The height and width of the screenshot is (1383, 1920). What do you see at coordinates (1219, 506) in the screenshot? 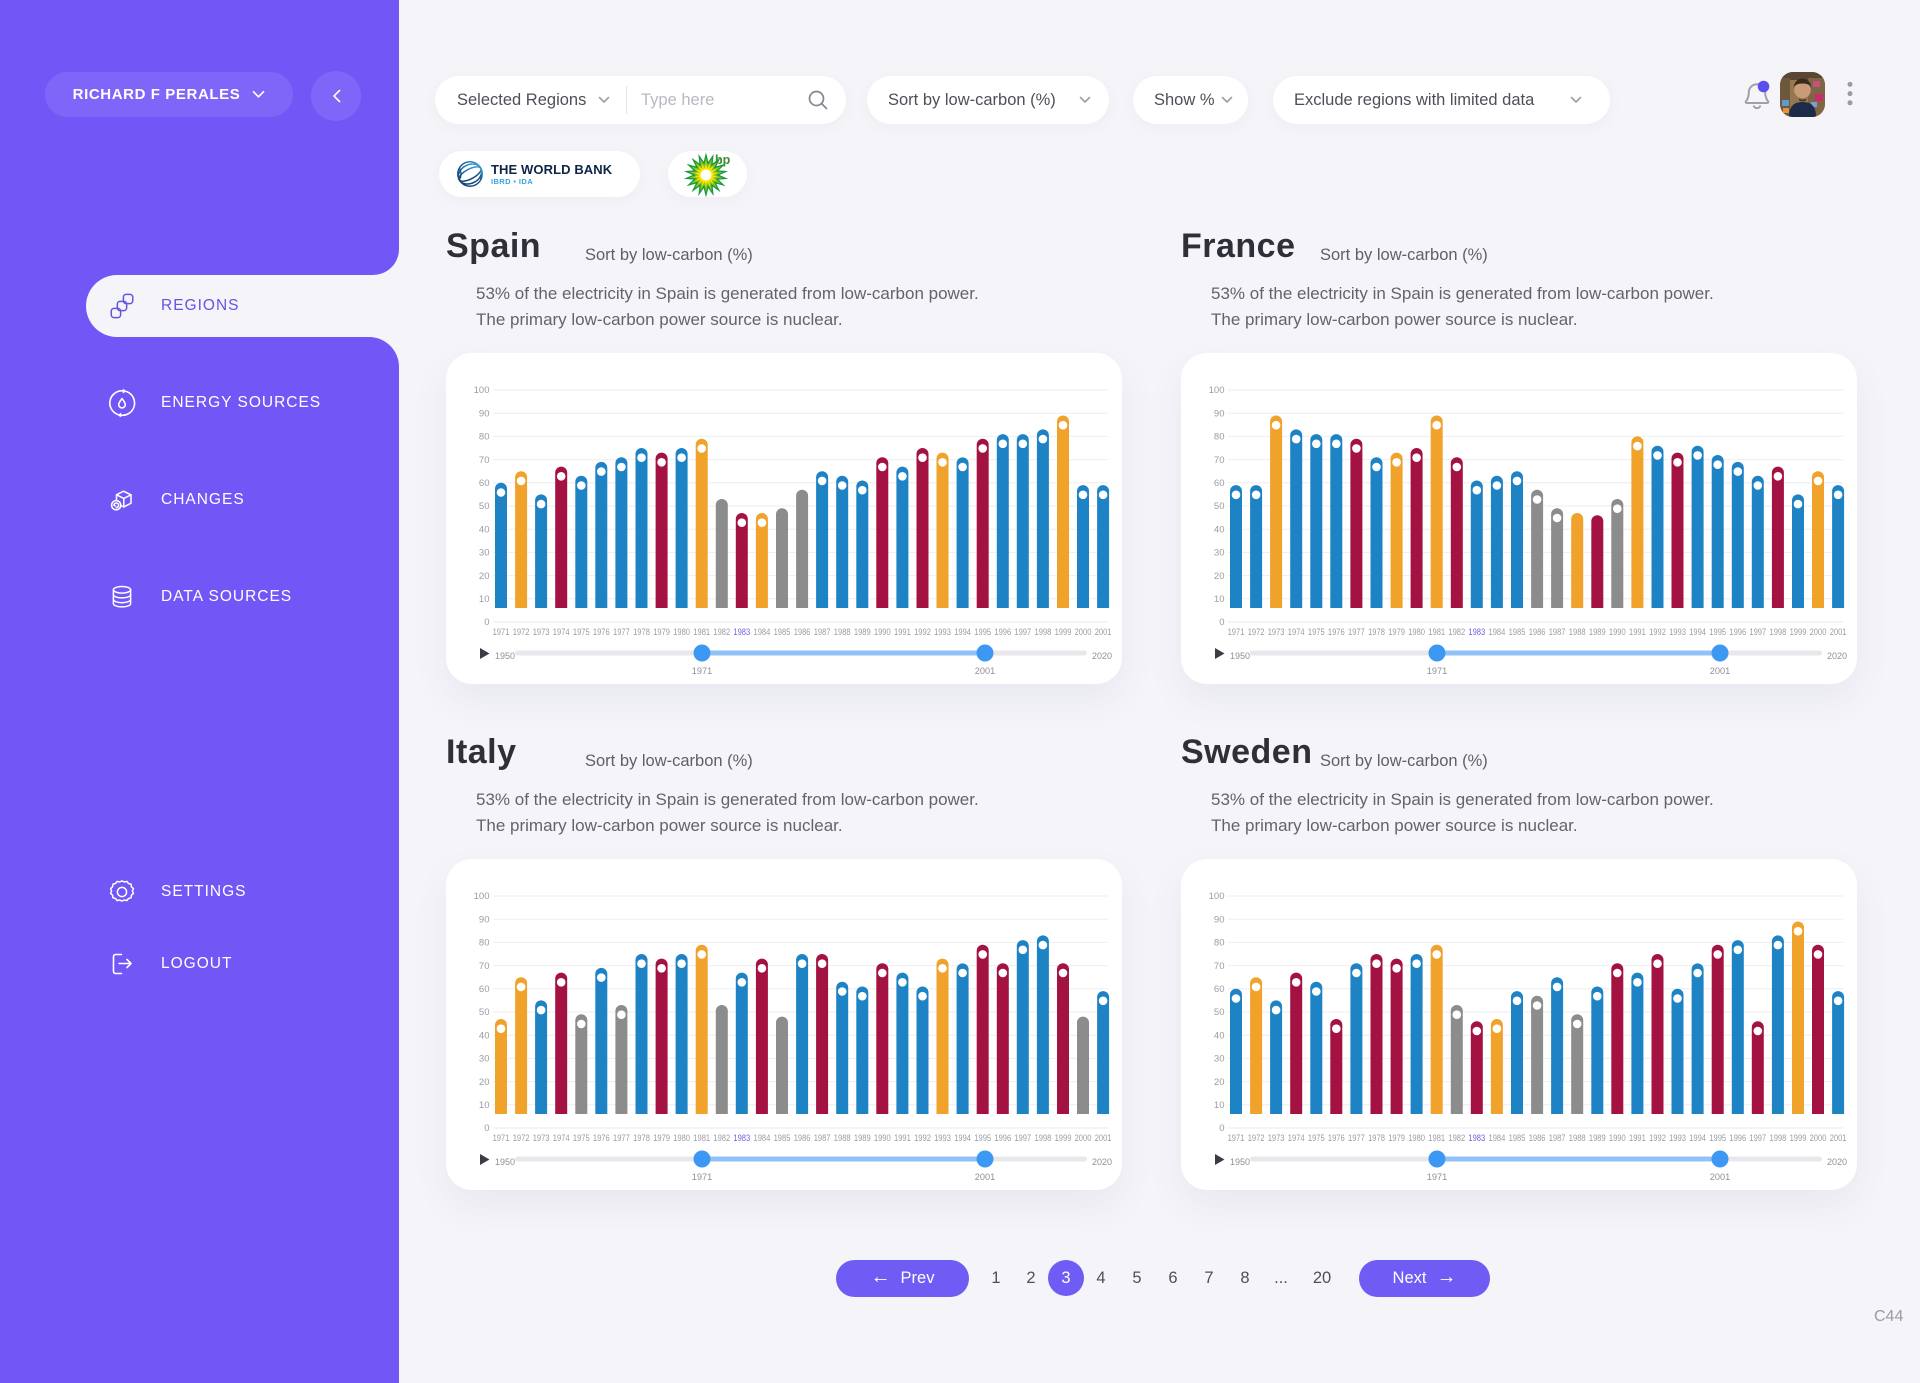
I see `svg-text: 50` at bounding box center [1219, 506].